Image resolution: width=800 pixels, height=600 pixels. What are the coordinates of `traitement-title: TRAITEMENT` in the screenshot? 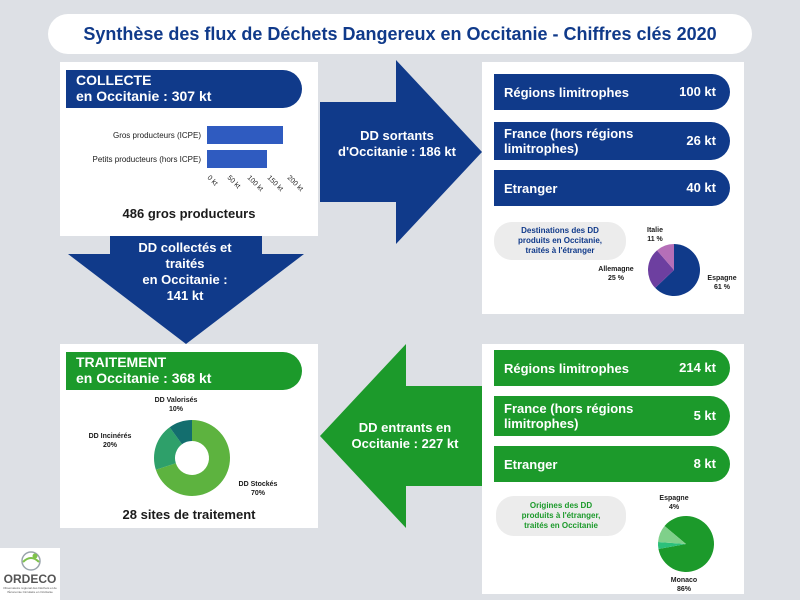 It's located at (121, 362).